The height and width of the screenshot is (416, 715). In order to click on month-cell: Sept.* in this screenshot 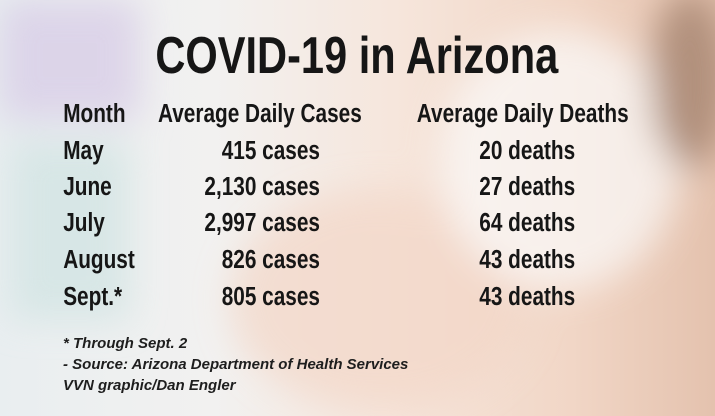, I will do `click(93, 296)`.